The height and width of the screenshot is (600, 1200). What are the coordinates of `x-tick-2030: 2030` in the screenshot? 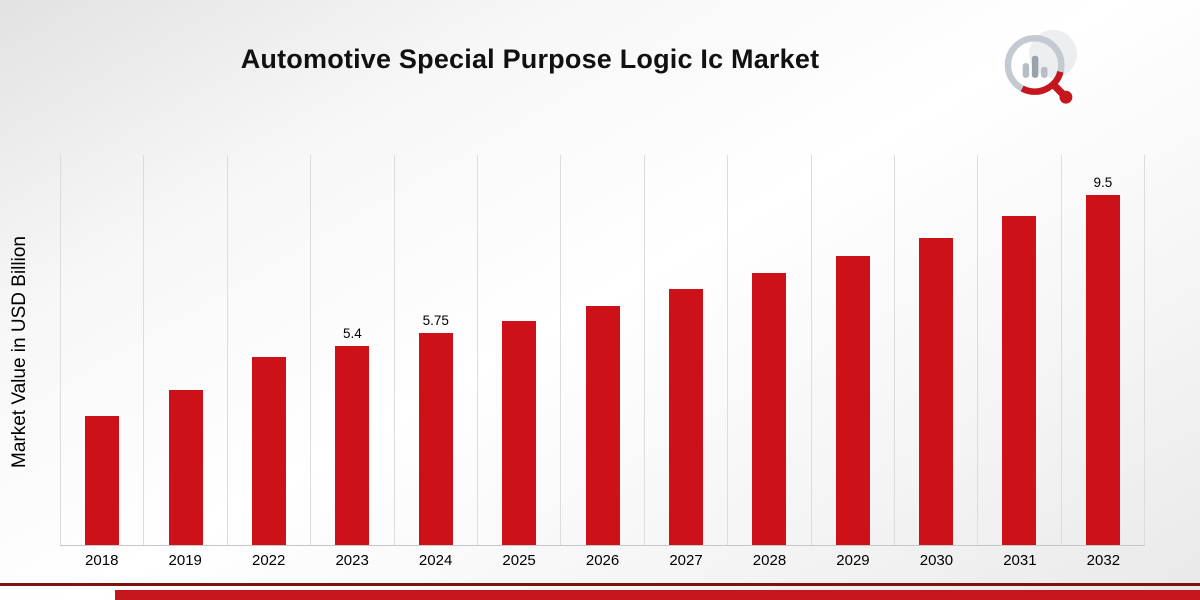 It's located at (936, 560).